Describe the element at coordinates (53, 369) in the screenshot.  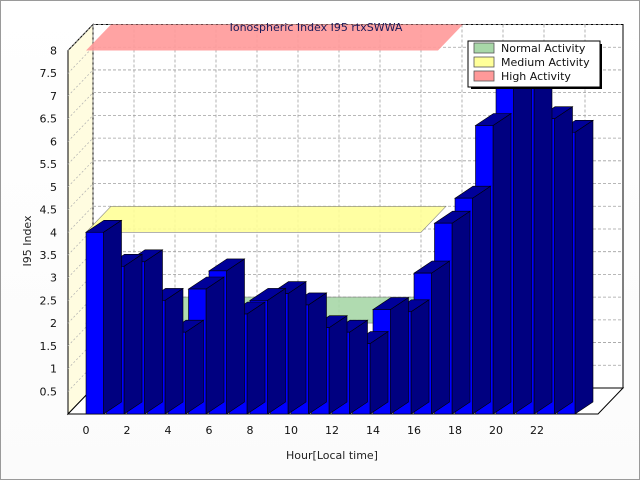
I see `y-tick-label: 1` at that location.